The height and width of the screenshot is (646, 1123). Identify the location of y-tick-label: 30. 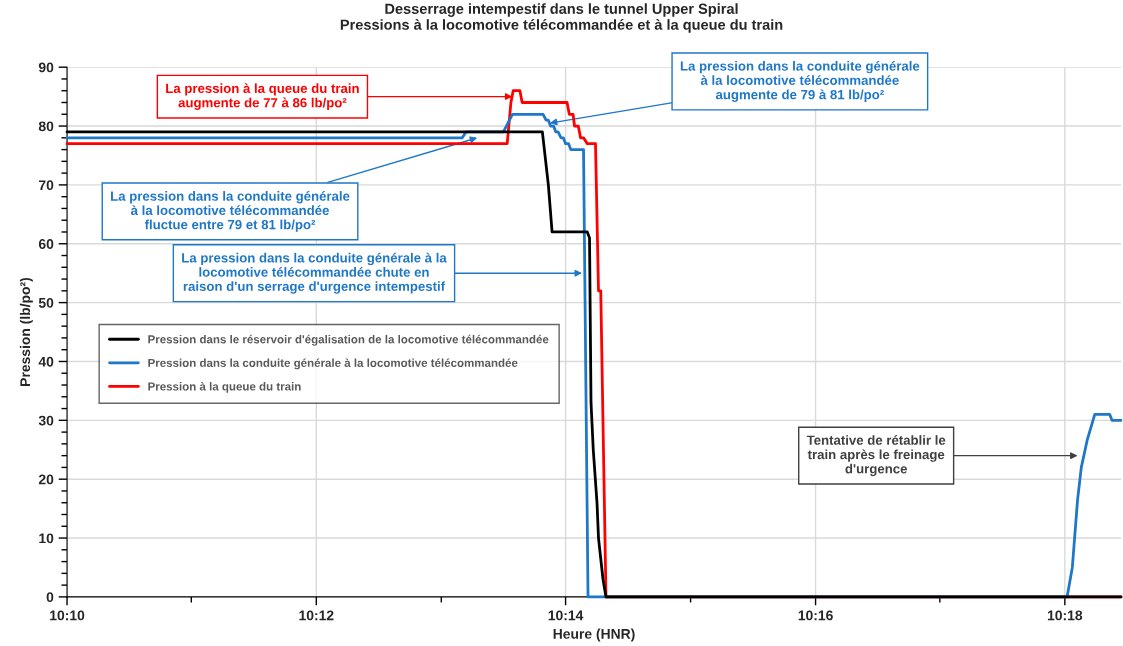
(46, 420).